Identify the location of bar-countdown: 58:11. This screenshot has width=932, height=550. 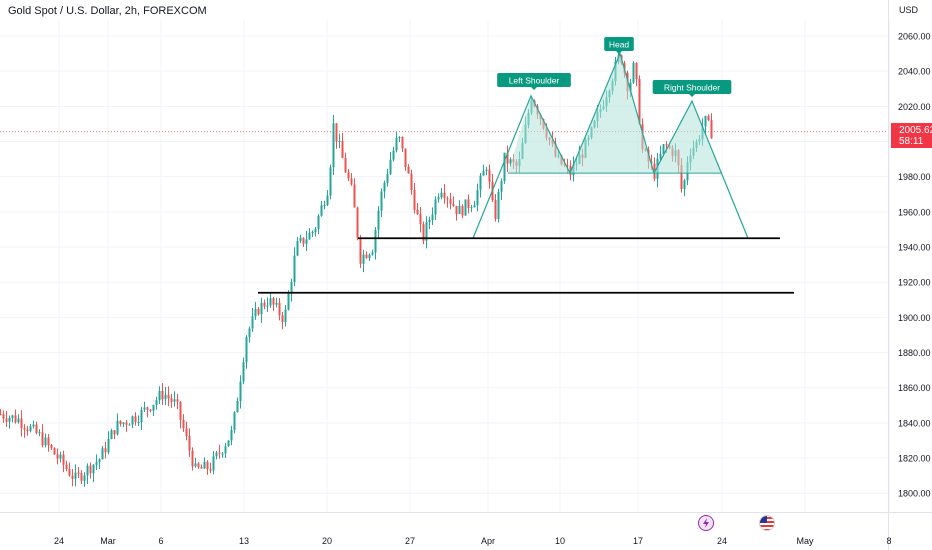
(911, 141).